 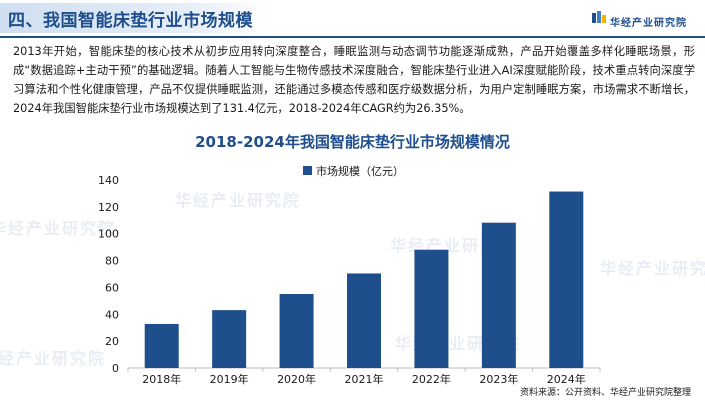 What do you see at coordinates (115, 368) in the screenshot?
I see `y-tick-label: 0` at bounding box center [115, 368].